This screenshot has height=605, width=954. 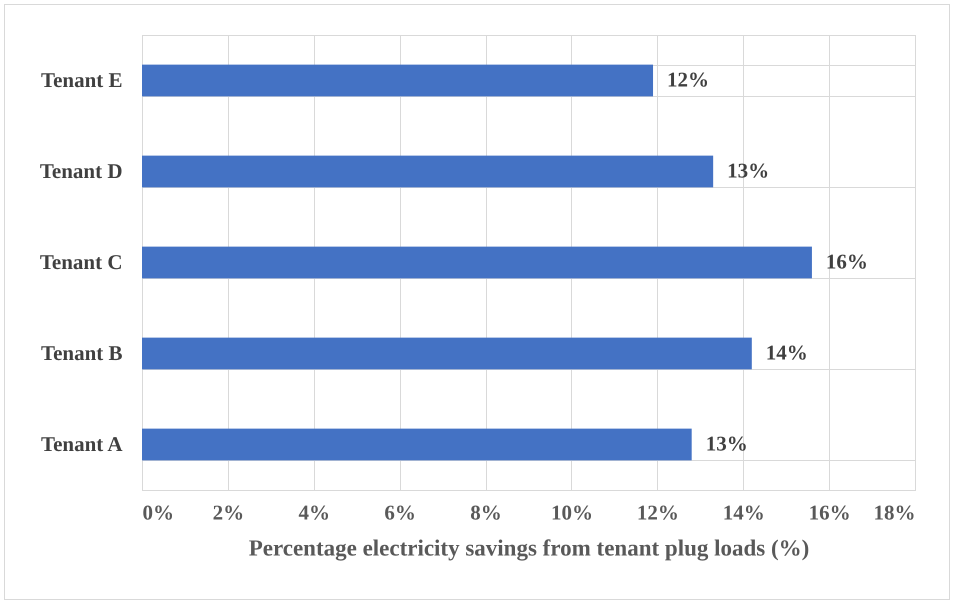 What do you see at coordinates (829, 512) in the screenshot?
I see `x-tick-label: 16%` at bounding box center [829, 512].